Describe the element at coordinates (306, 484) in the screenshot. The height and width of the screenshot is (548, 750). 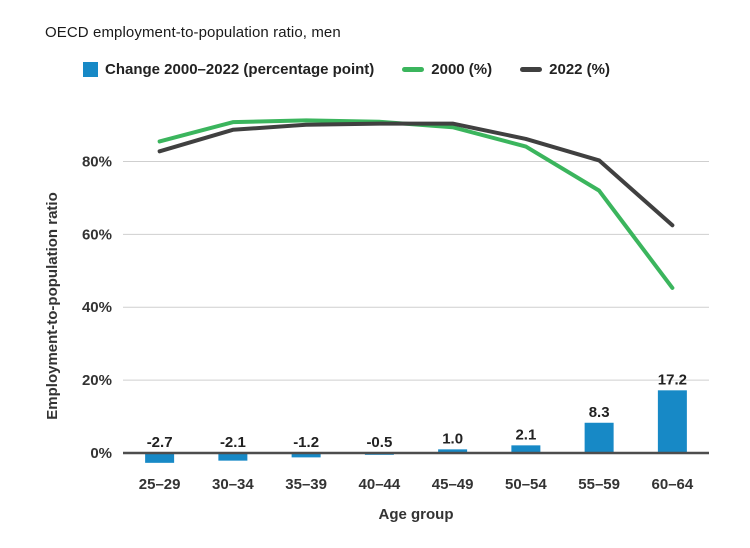
I see `x-tick-label: 35–39` at that location.